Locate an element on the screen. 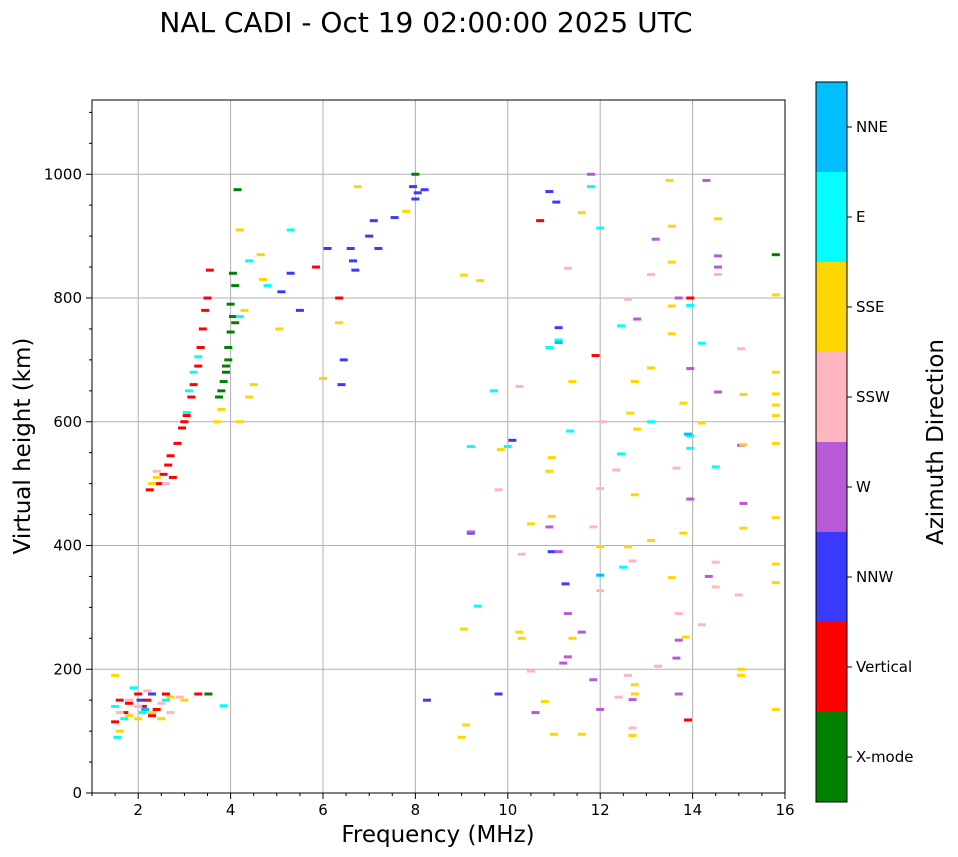  colorbar-tick-label: NNW is located at coordinates (874, 577).